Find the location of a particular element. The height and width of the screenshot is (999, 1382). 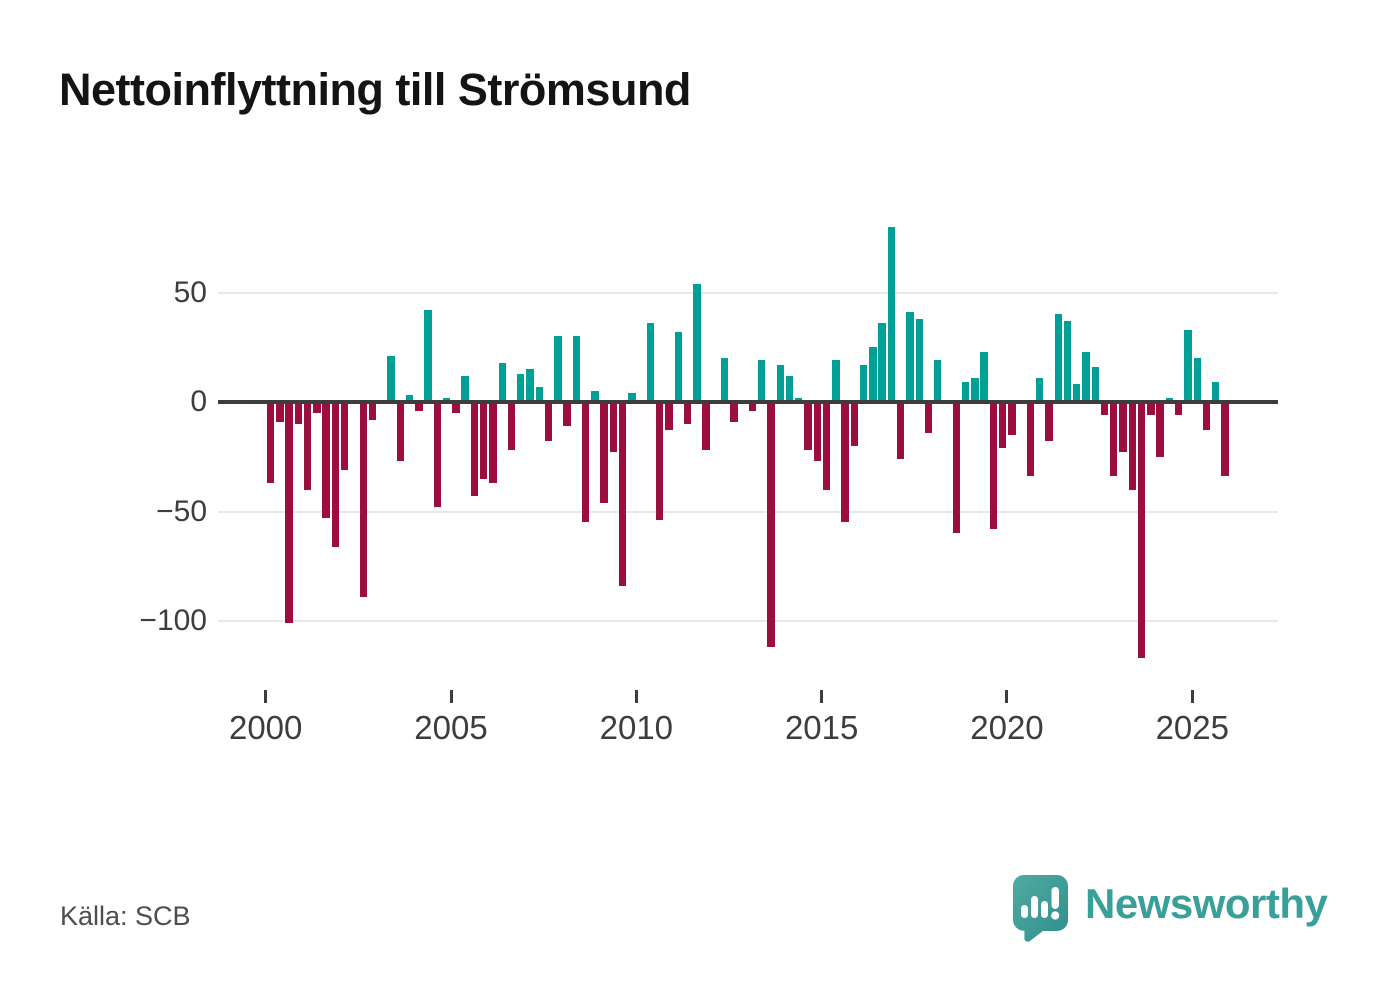

bar-2015-Q4 is located at coordinates (854, 424).